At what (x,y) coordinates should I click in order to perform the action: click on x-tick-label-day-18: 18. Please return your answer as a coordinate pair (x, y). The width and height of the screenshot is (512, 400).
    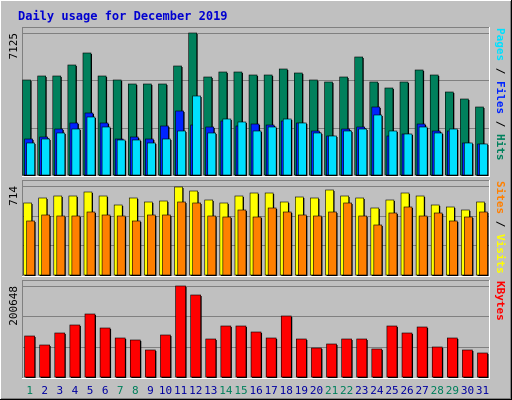
    Looking at the image, I should click on (286, 390).